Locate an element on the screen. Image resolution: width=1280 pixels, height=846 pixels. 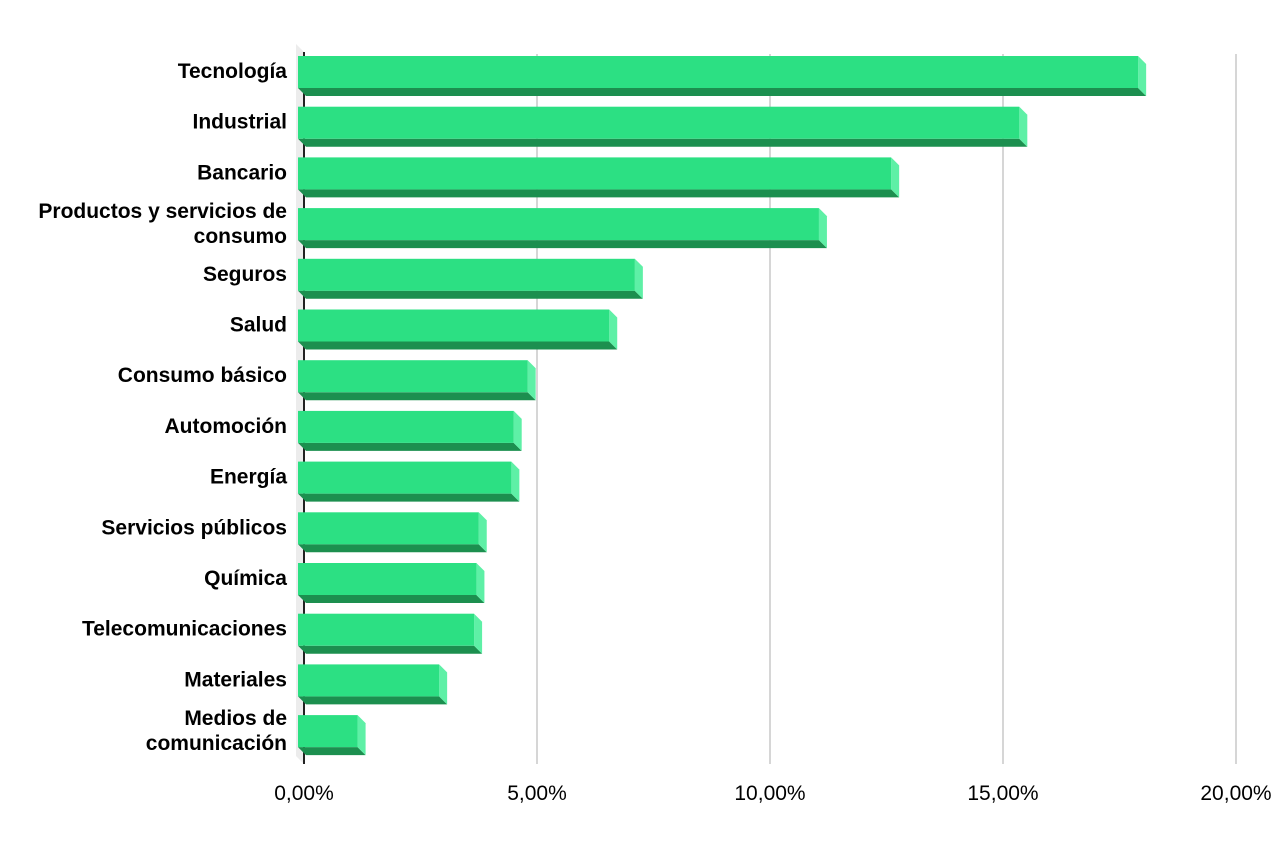
category-label-5: Seguros is located at coordinates (245, 274).